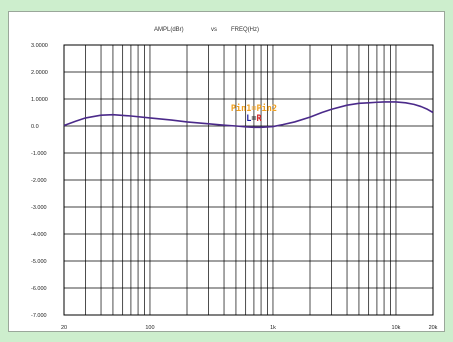 This screenshot has height=342, width=453. What do you see at coordinates (39, 262) in the screenshot?
I see `y-tick-label: -5.000` at bounding box center [39, 262].